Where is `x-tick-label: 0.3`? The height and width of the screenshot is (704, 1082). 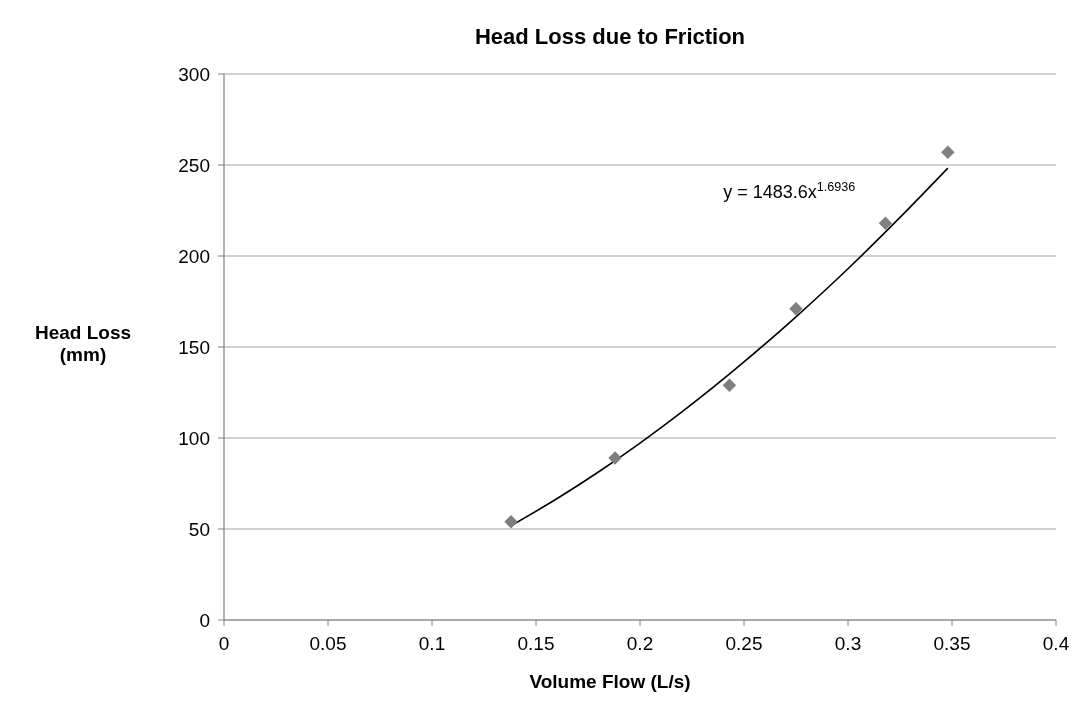 x-tick-label: 0.3 is located at coordinates (848, 643).